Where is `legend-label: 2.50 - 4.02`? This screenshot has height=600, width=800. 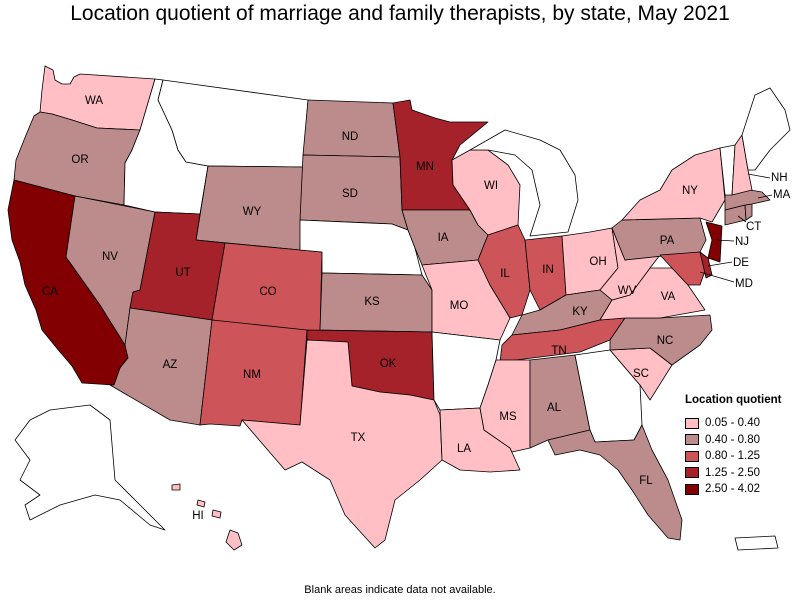
legend-label: 2.50 - 4.02 is located at coordinates (732, 489).